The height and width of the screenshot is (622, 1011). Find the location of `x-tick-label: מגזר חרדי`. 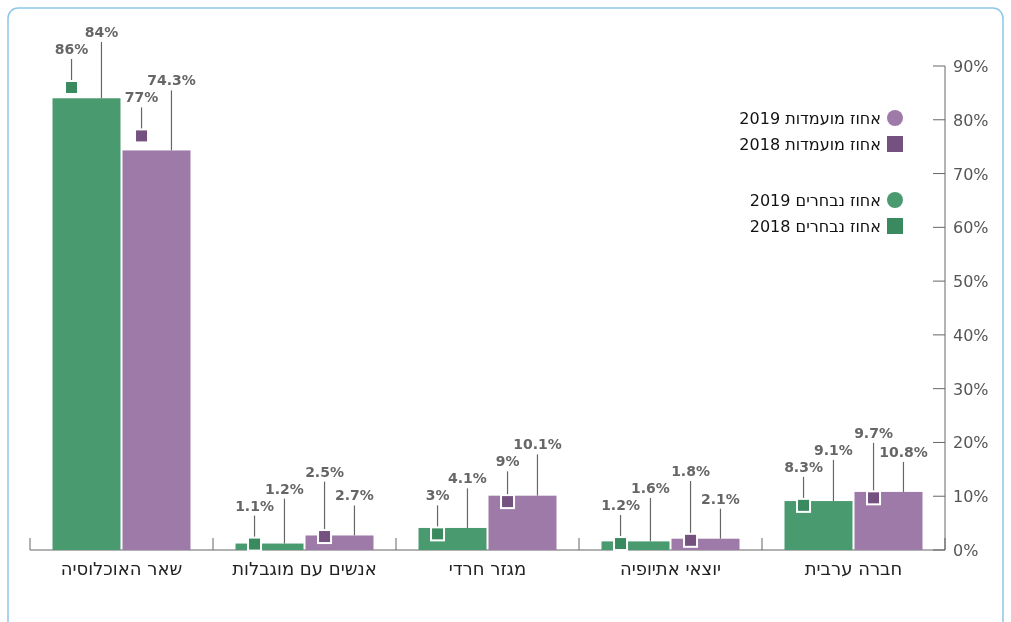

x-tick-label: מגזר חרדי is located at coordinates (487, 568).